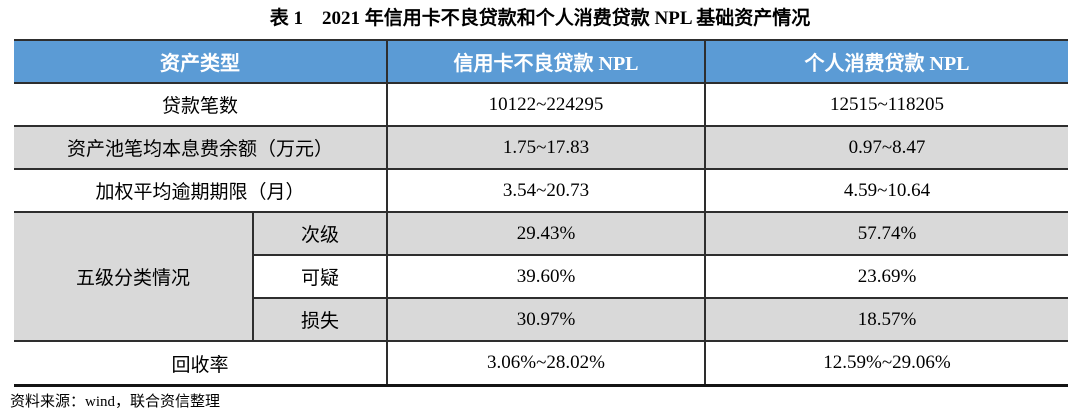 The height and width of the screenshot is (413, 1080). I want to click on cell-credit-card-value: 10122~224295, so click(545, 104).